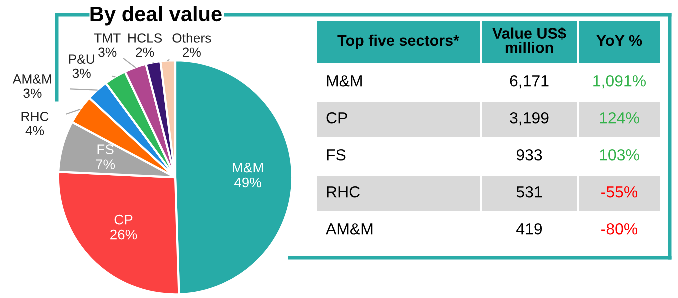 Image resolution: width=678 pixels, height=298 pixels. Describe the element at coordinates (248, 167) in the screenshot. I see `slice-label: M&M` at that location.